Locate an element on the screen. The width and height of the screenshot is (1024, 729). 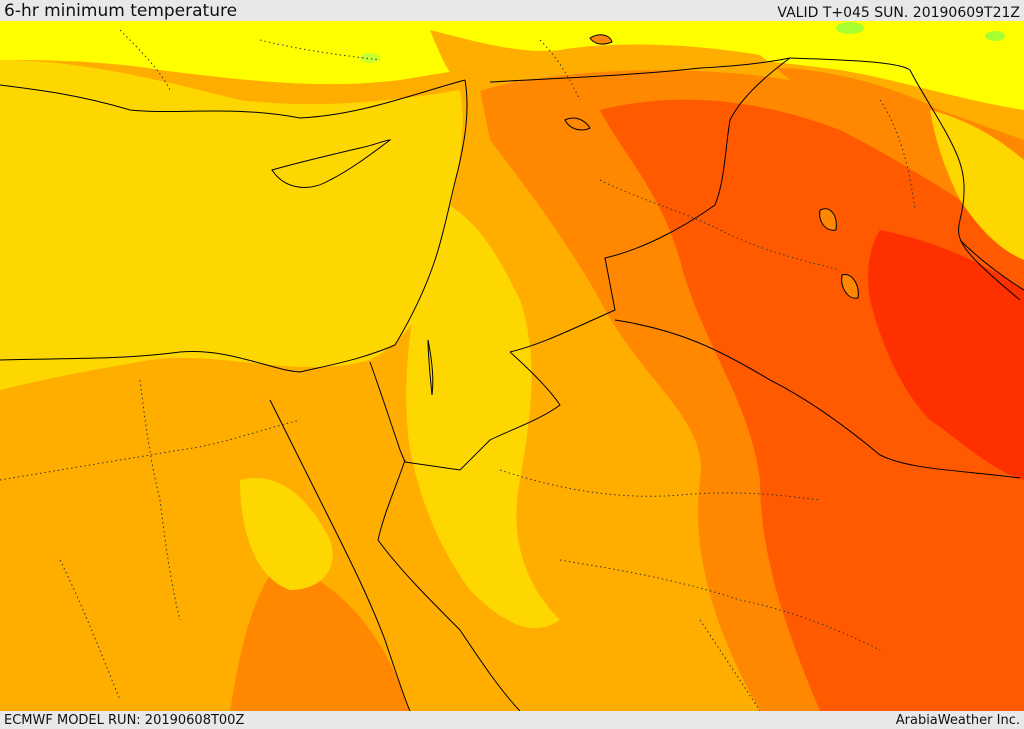
valid-time: VALID T+045 SUN. 20190609T21Z is located at coordinates (898, 13).